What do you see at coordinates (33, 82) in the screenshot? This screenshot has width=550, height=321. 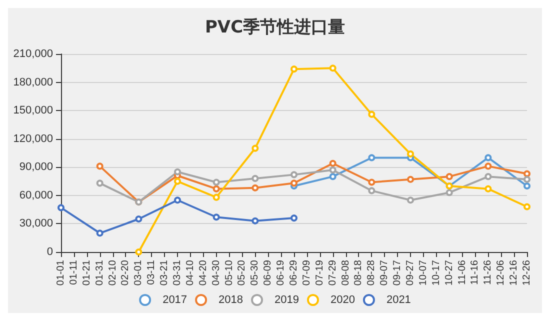 I see `y-tick-label: 180,000` at bounding box center [33, 82].